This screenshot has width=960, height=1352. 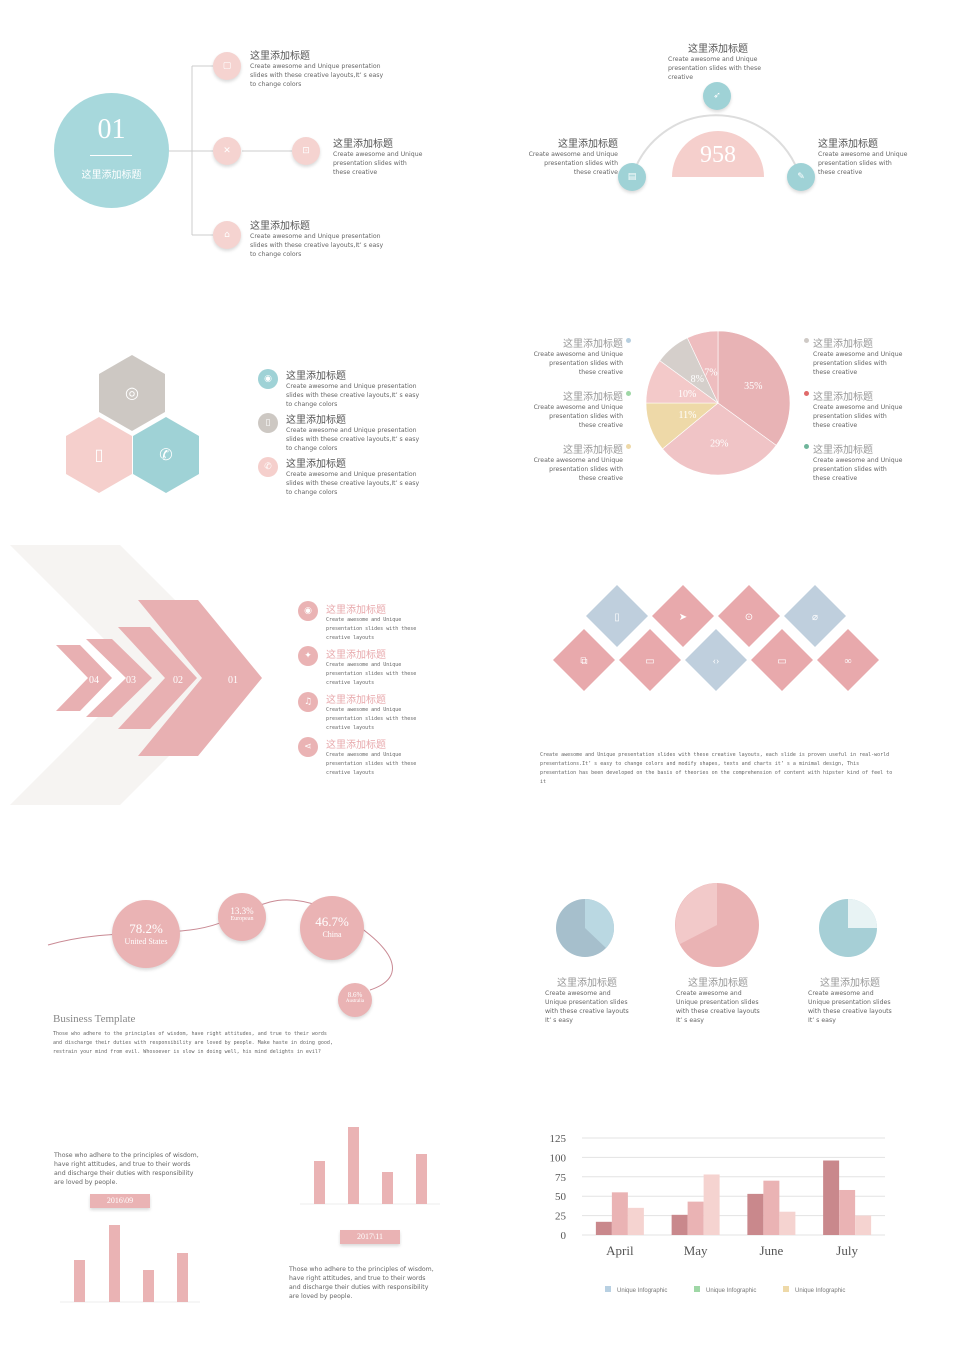 What do you see at coordinates (132, 424) in the screenshot?
I see `hexagon-cluster: ◎ ▯ ✆` at bounding box center [132, 424].